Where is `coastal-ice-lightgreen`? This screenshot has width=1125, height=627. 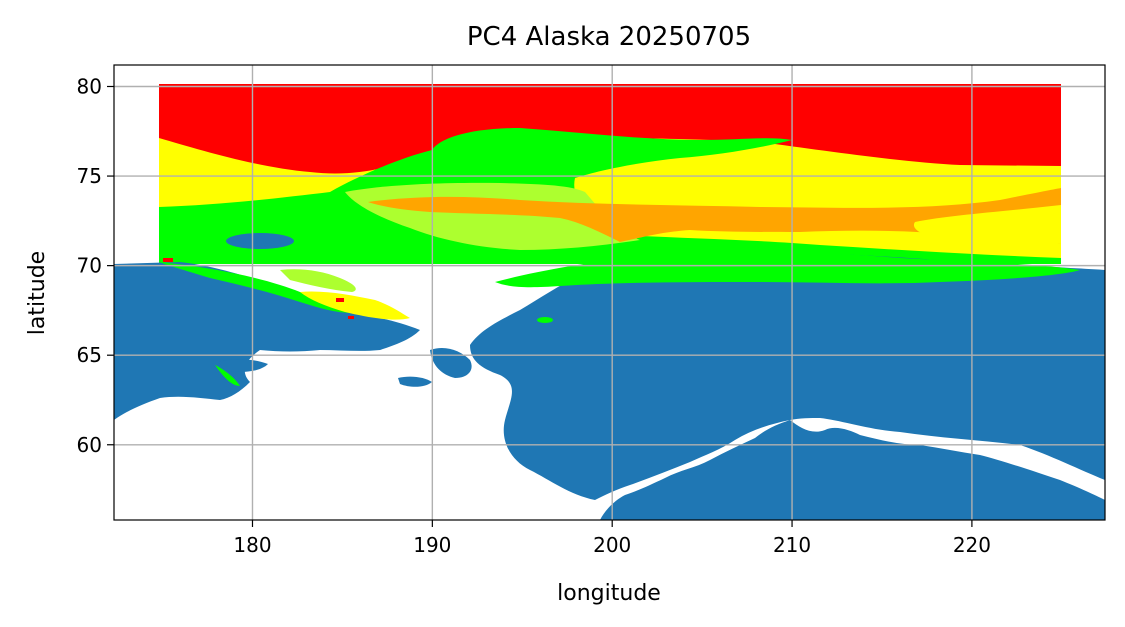
coastal-ice-lightgreen is located at coordinates (318, 280).